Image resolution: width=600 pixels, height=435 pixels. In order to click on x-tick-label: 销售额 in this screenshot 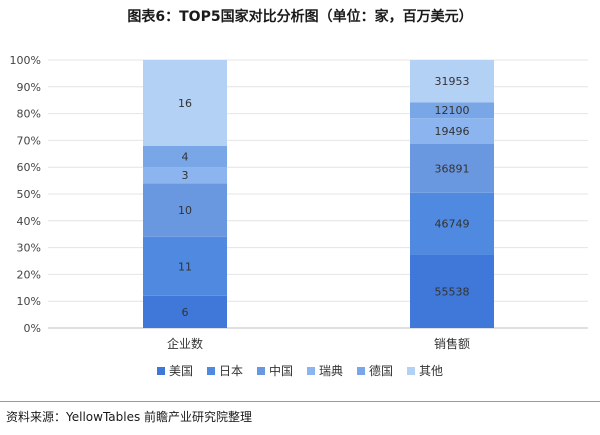, I will do `click(452, 343)`.